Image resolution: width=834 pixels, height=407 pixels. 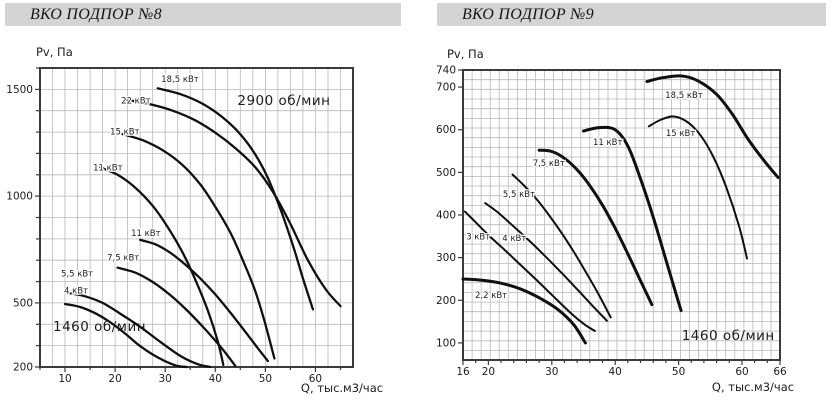 I want to click on y-tick-label: 700, so click(x=446, y=88).